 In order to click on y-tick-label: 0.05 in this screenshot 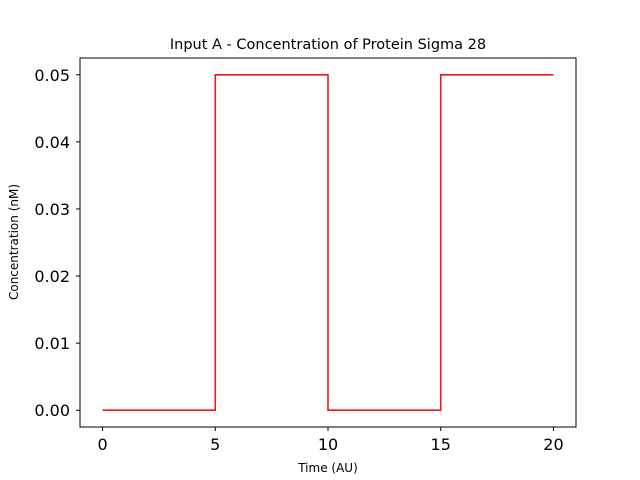, I will do `click(52, 75)`.